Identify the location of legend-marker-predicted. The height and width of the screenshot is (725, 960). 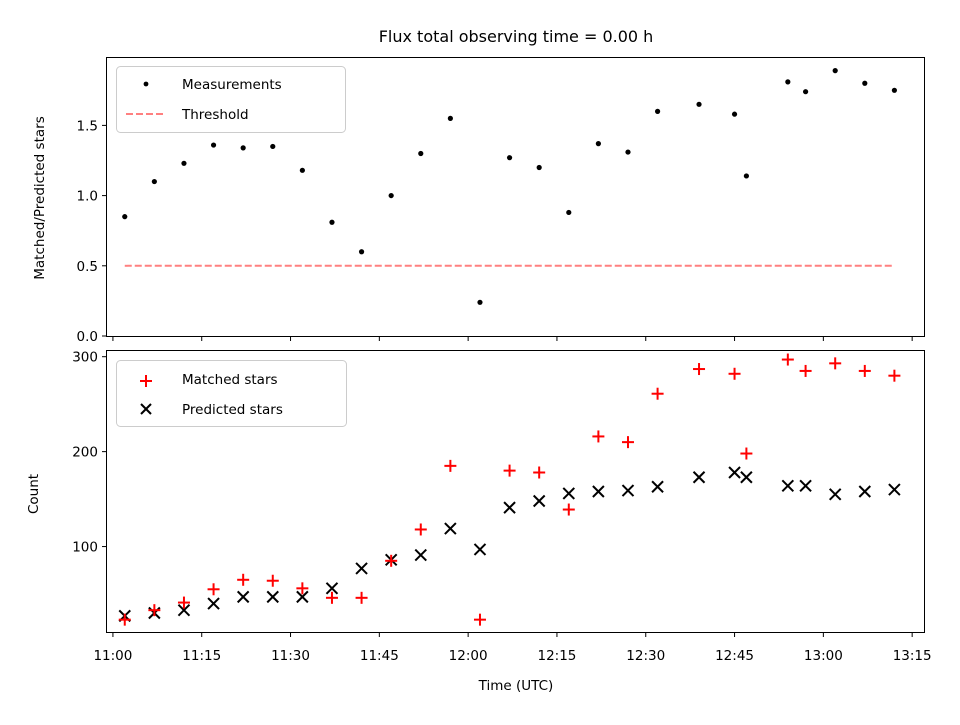
(146, 409).